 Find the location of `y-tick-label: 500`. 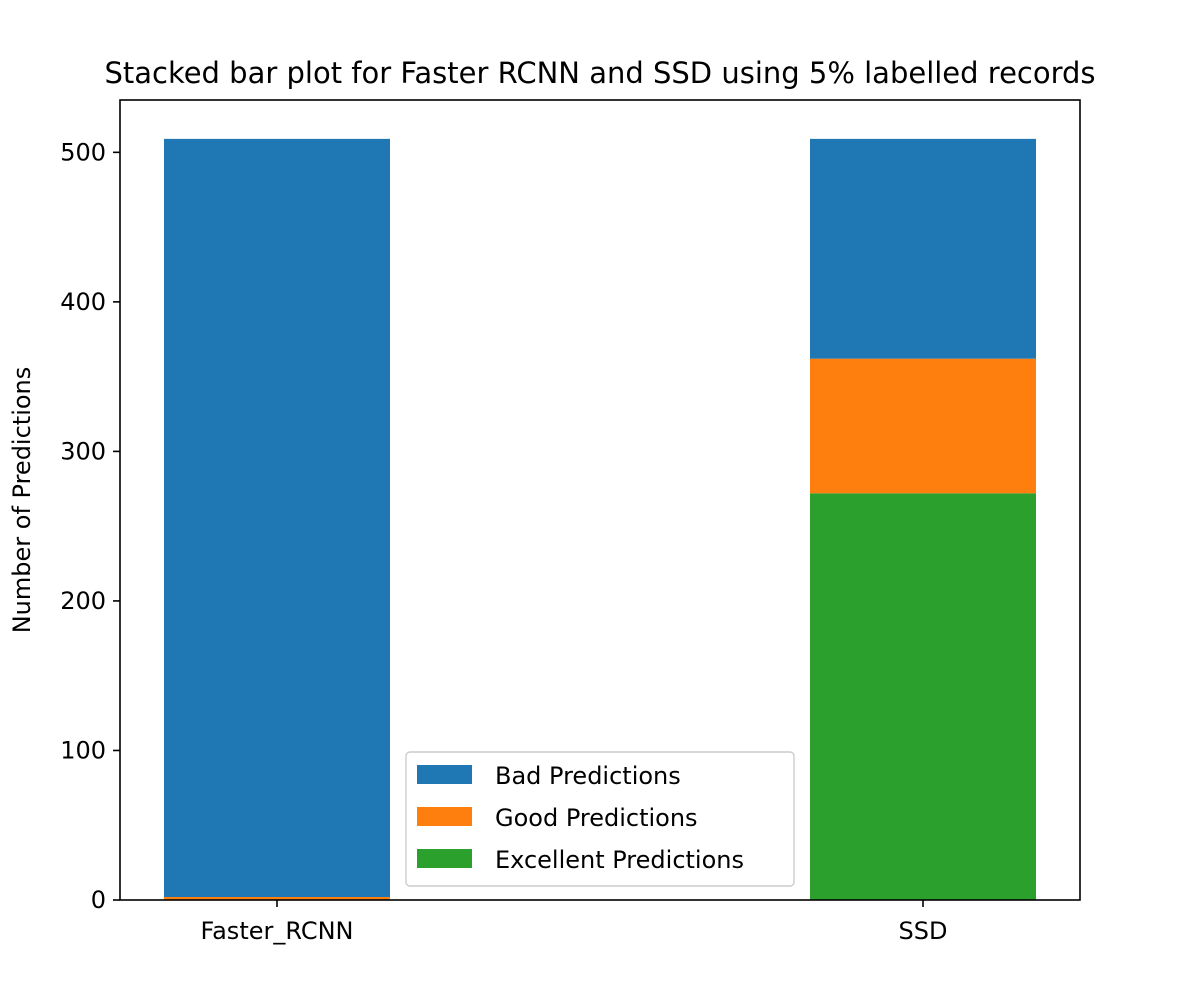

y-tick-label: 500 is located at coordinates (83, 152).